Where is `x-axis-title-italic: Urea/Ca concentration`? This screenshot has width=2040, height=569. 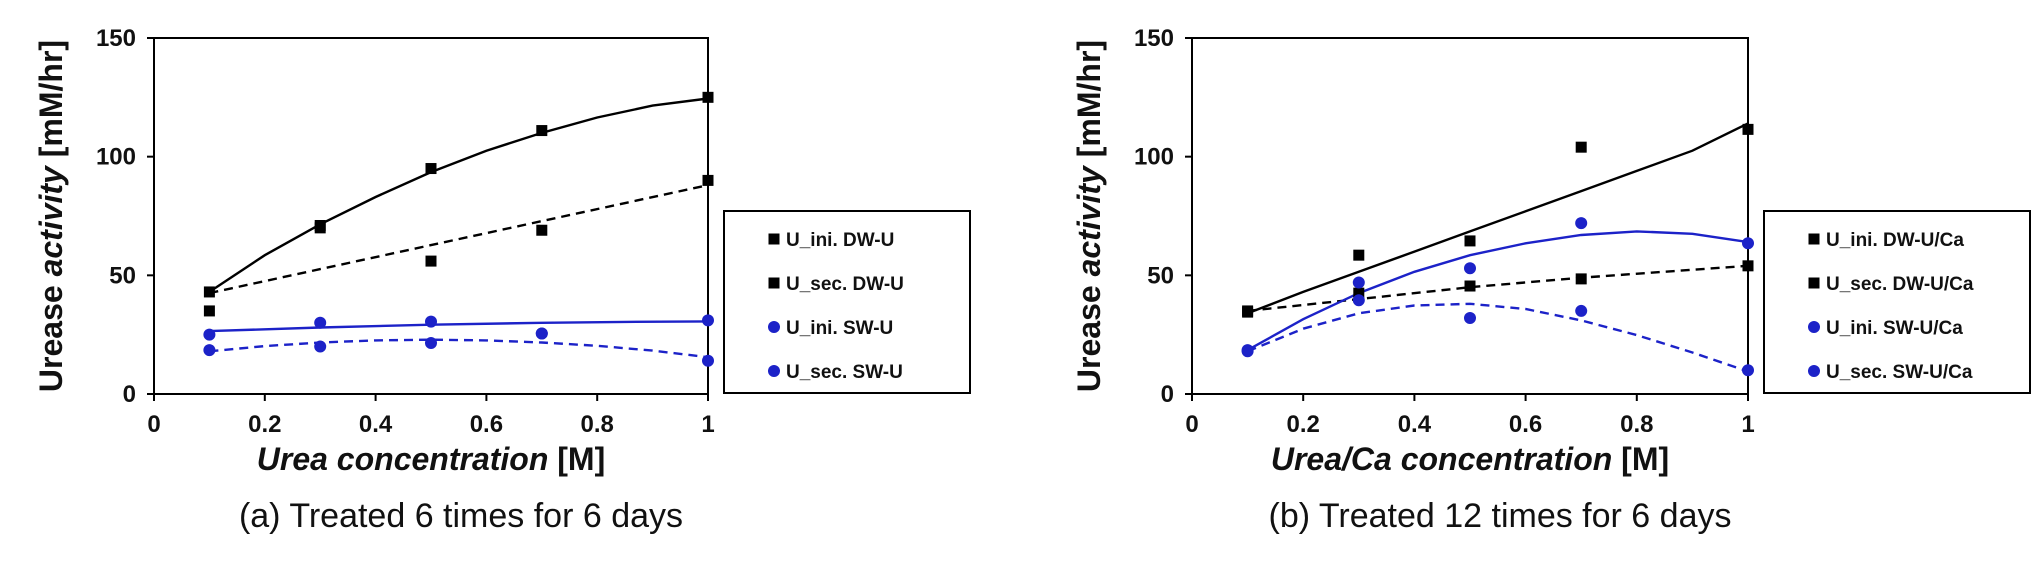
x-axis-title-italic: Urea/Ca concentration is located at coordinates (1441, 459).